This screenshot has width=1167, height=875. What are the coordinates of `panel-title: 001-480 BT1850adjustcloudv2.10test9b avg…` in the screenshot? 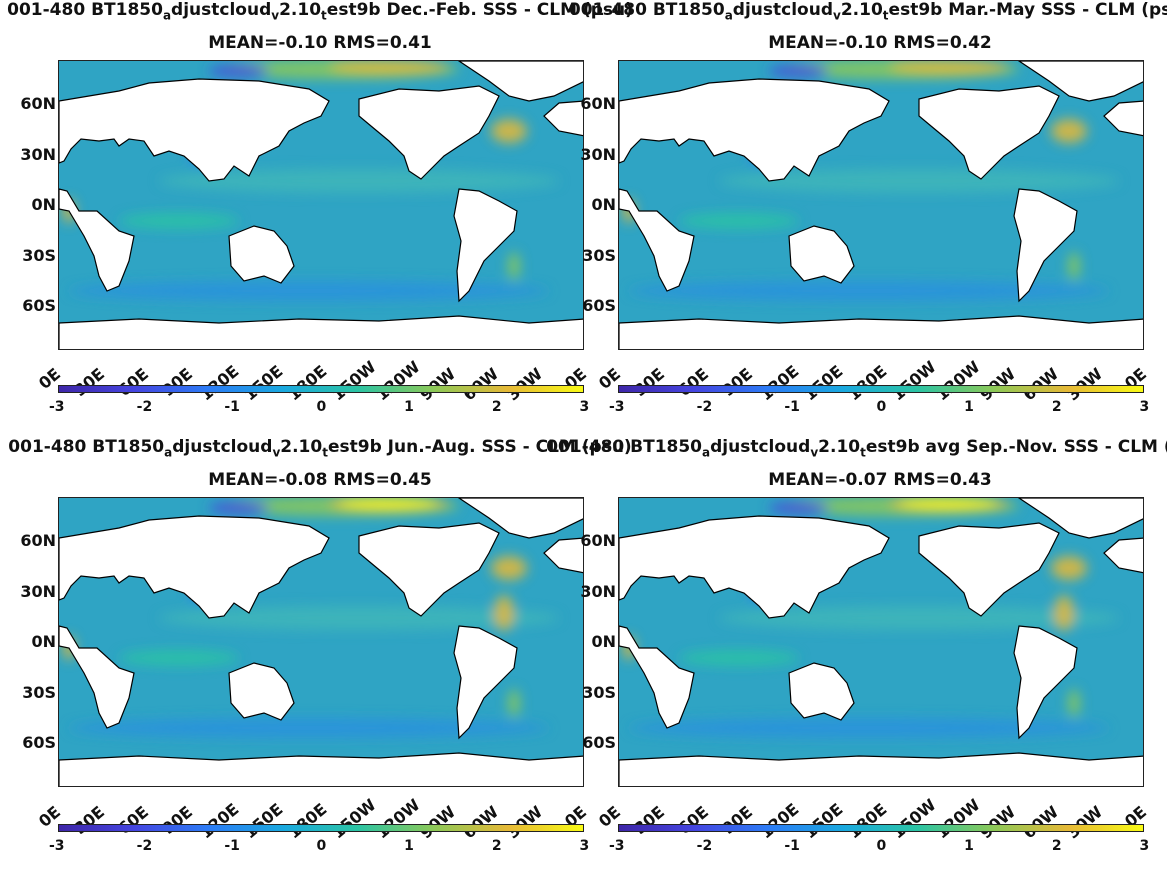 It's located at (856, 448).